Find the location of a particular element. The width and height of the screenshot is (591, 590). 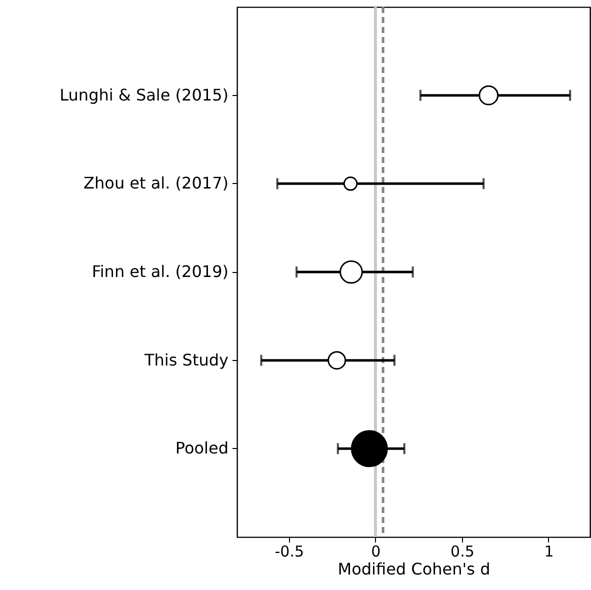

y-tick-label: Lunghi & Sale (2015) is located at coordinates (144, 94).